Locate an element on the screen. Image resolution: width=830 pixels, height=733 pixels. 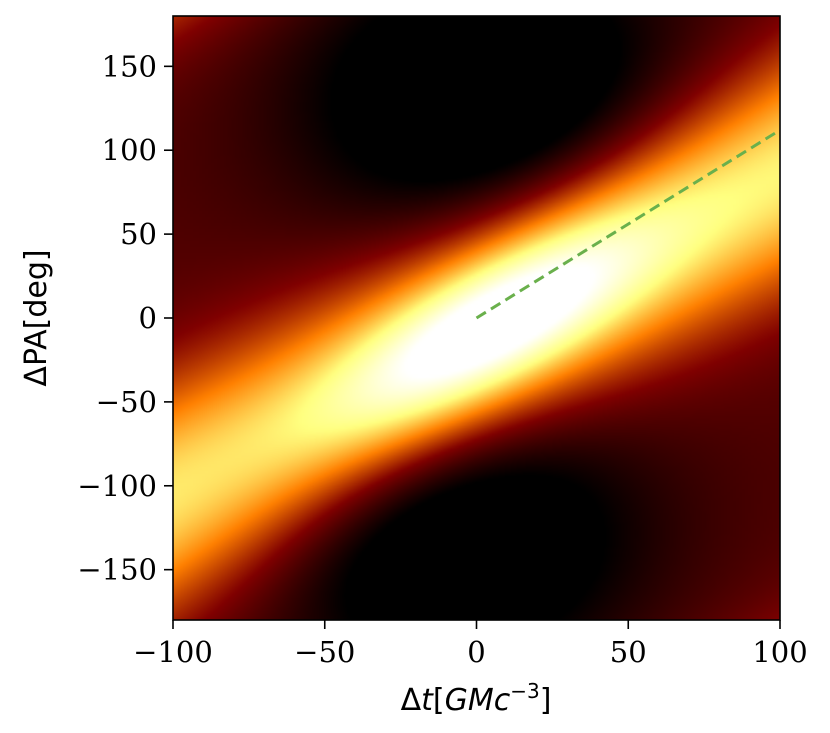
x-axis-label: Δt[GMc−3] is located at coordinates (476, 698).